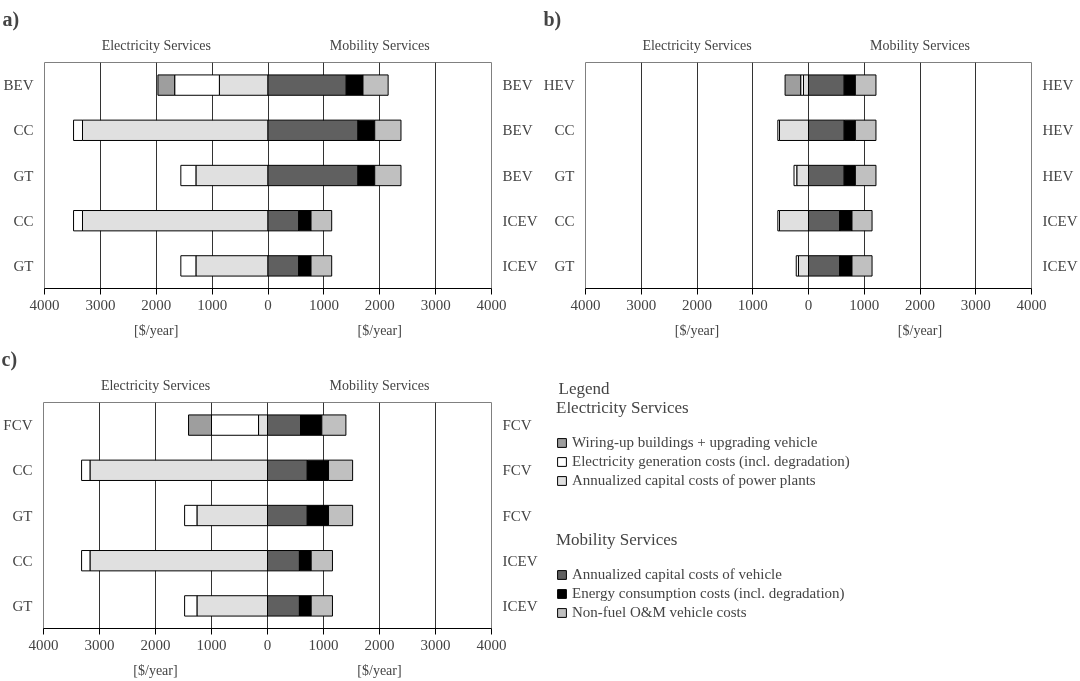 The width and height of the screenshot is (1080, 681). I want to click on chart-title: b), so click(552, 19).